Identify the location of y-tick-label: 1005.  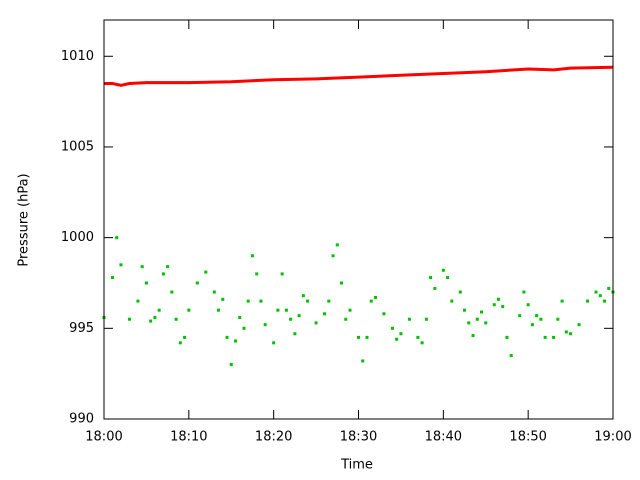
(77, 146).